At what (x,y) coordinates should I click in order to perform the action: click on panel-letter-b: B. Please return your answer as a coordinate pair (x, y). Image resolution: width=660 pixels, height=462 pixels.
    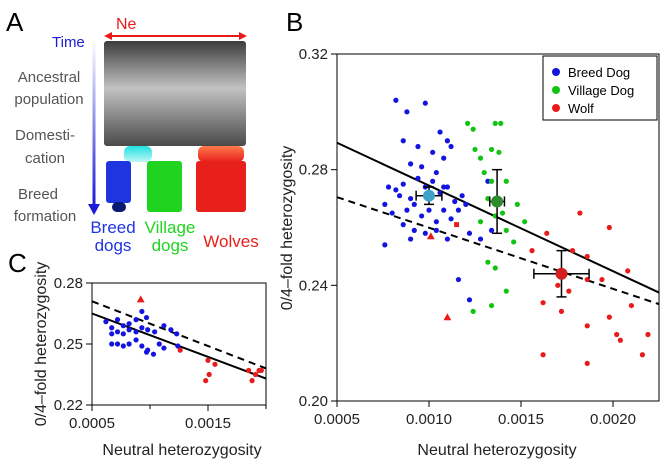
    Looking at the image, I should click on (294, 22).